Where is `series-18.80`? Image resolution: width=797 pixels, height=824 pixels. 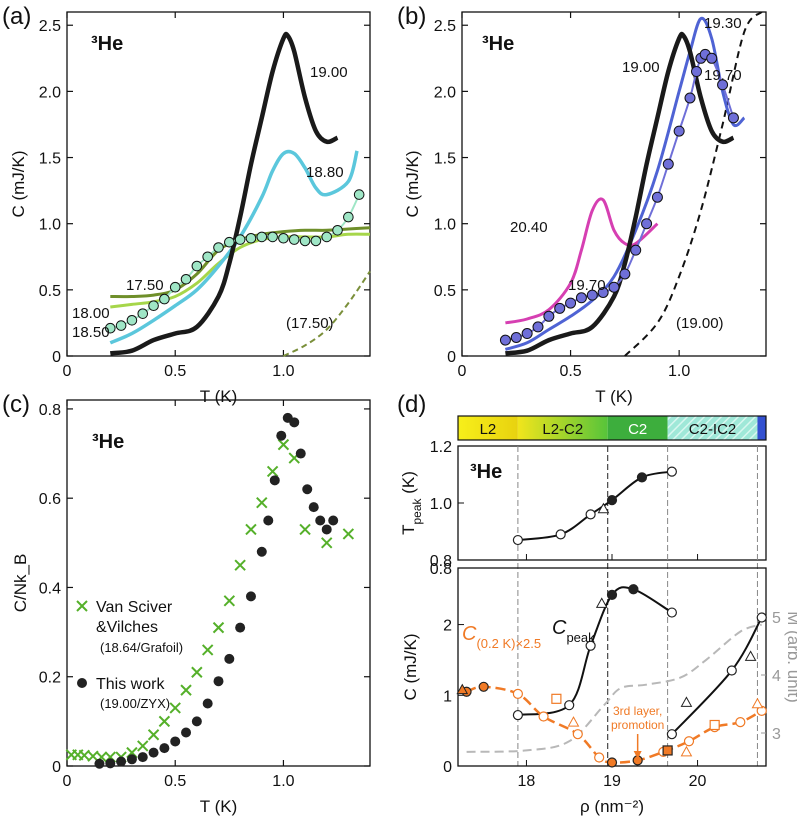
series-18.80 is located at coordinates (234, 247).